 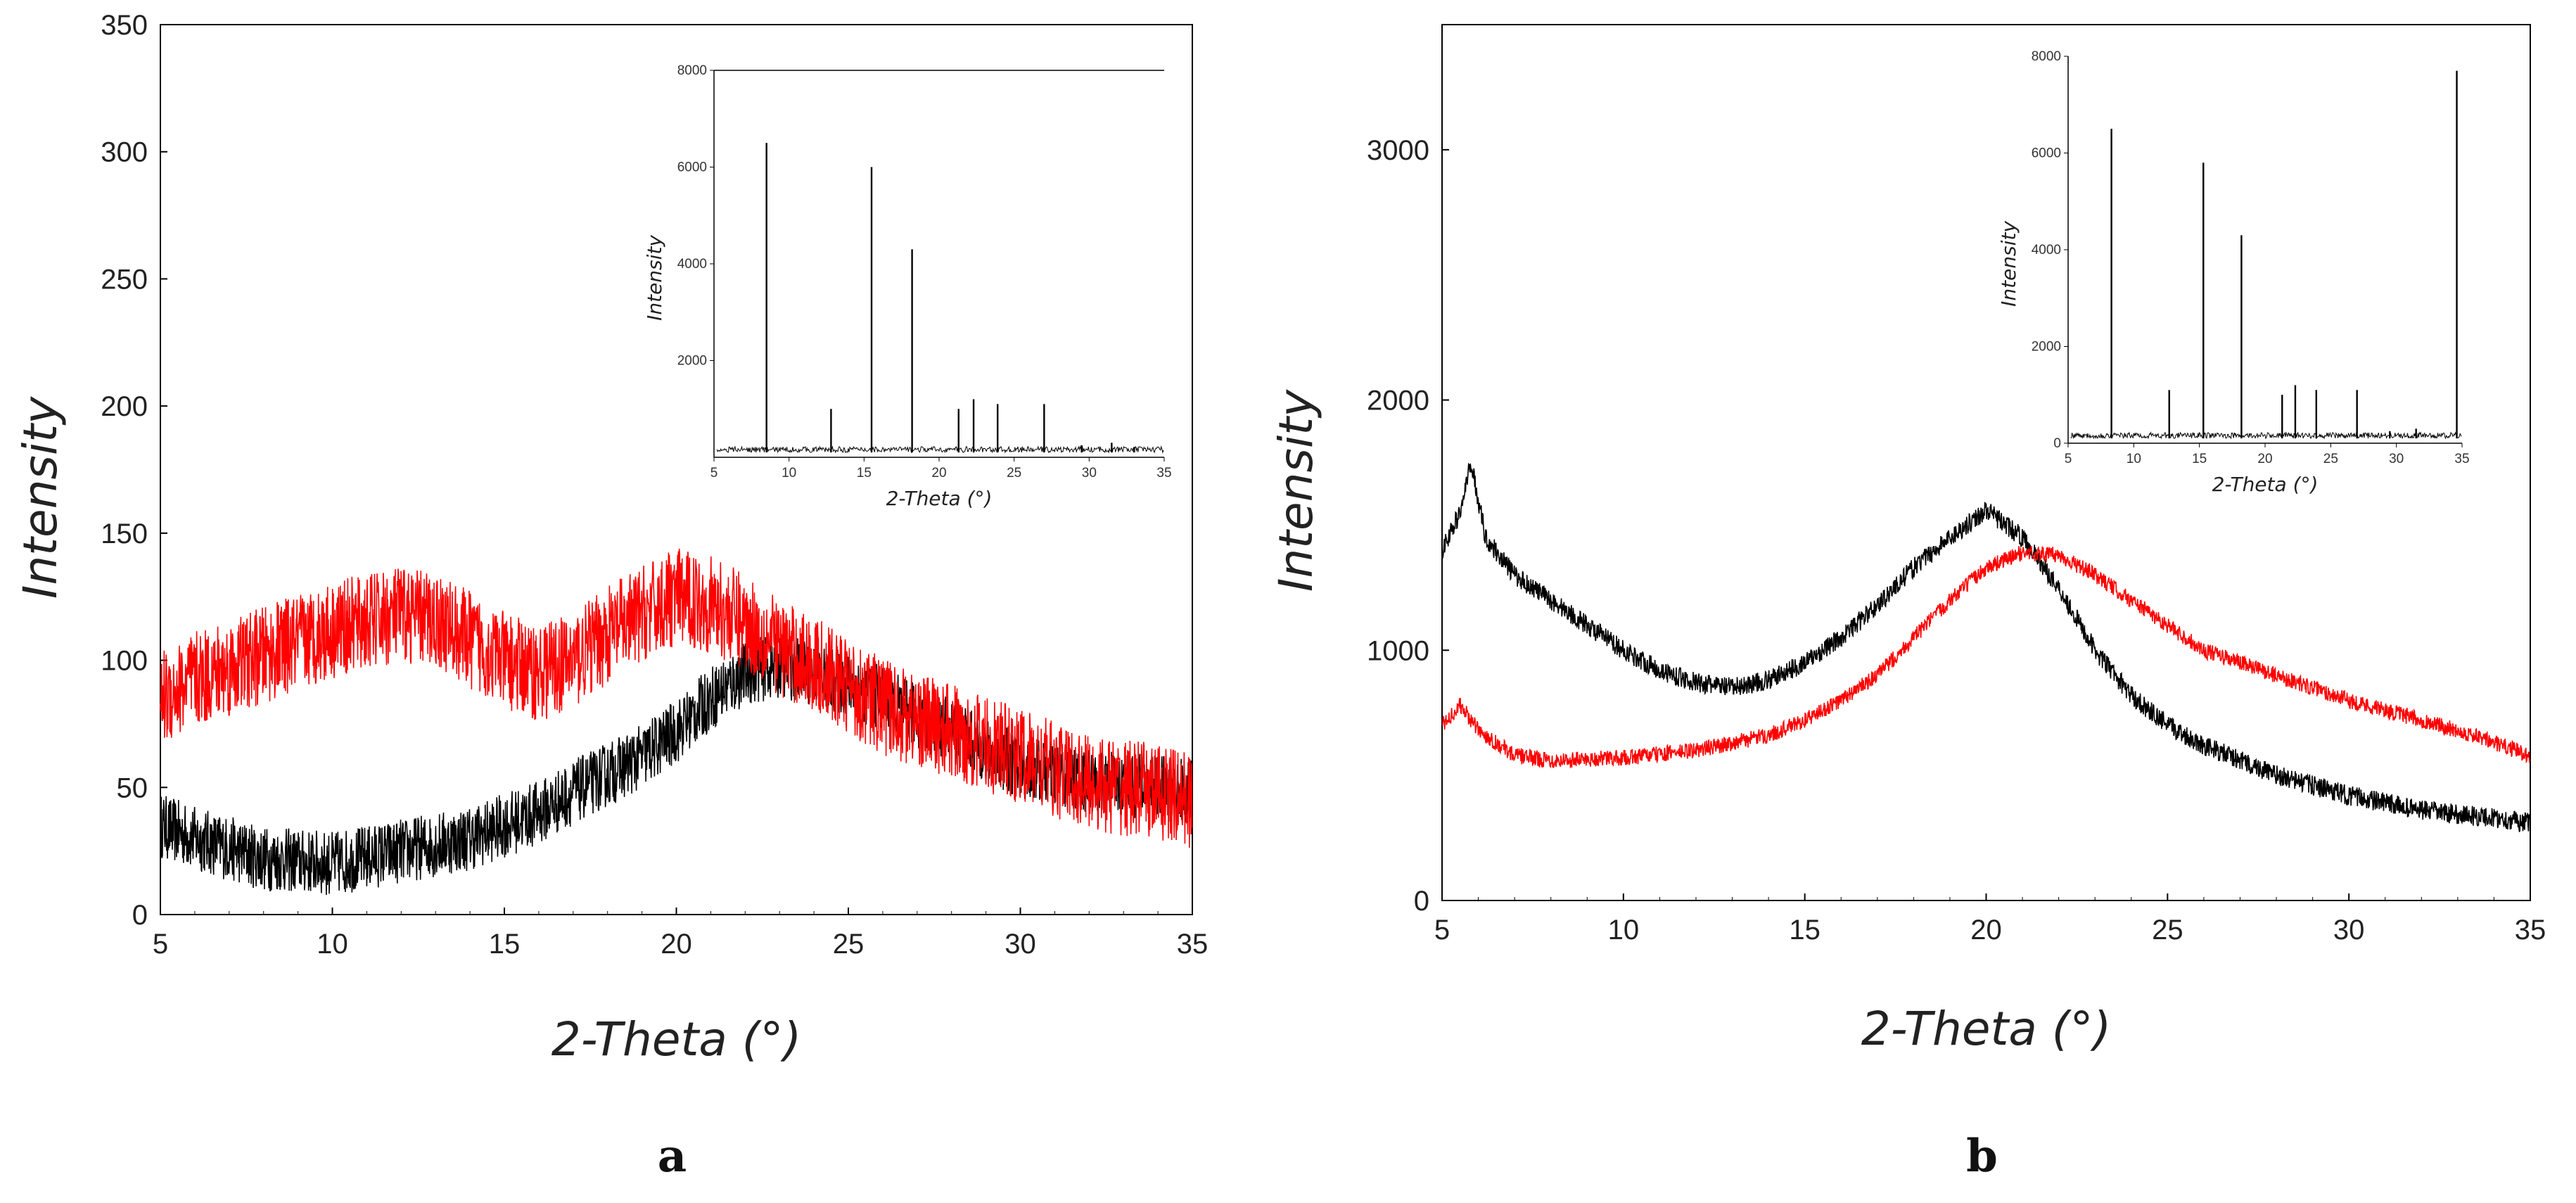 What do you see at coordinates (676, 1039) in the screenshot?
I see `panel-a-x-axis-title: 2-Theta (°)` at bounding box center [676, 1039].